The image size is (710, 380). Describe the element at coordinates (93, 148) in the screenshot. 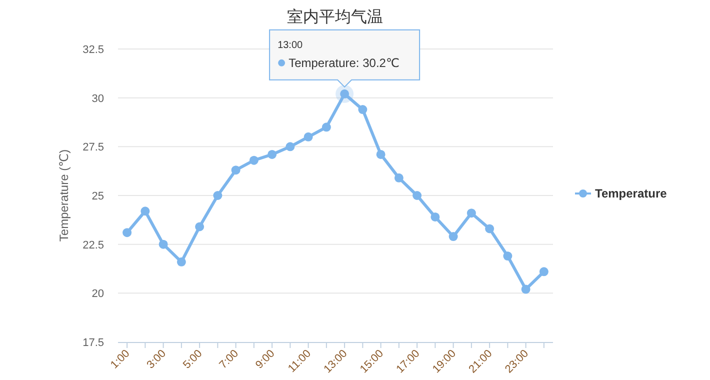

I see `y-tick-label: 27.5` at that location.